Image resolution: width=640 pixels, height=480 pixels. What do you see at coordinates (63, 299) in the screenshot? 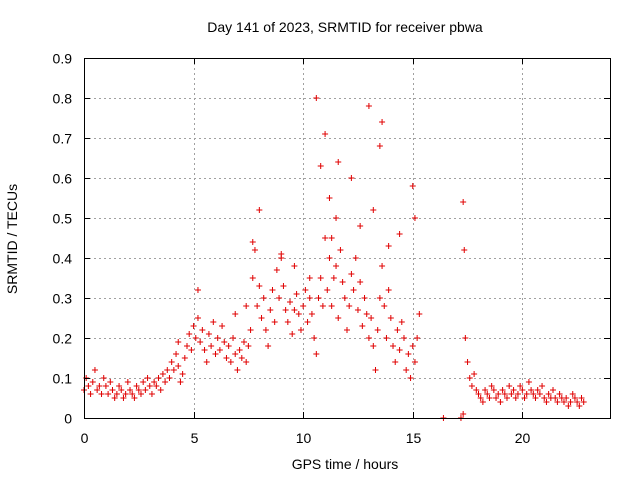
I see `y-tick-label: 0.3` at bounding box center [63, 299].